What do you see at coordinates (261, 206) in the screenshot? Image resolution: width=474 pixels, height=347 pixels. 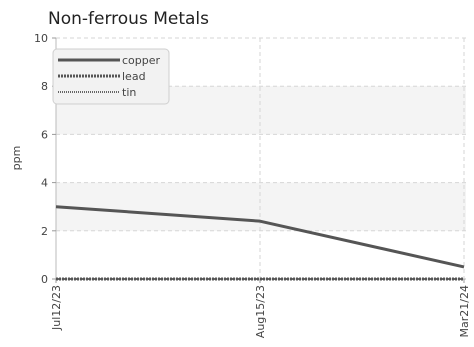 I see `plot-band` at bounding box center [261, 206].